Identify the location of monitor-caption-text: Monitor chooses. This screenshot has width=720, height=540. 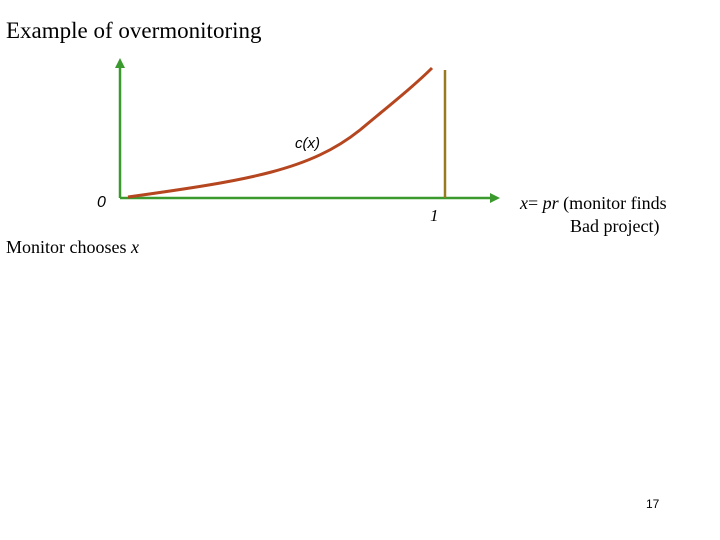
(68, 247).